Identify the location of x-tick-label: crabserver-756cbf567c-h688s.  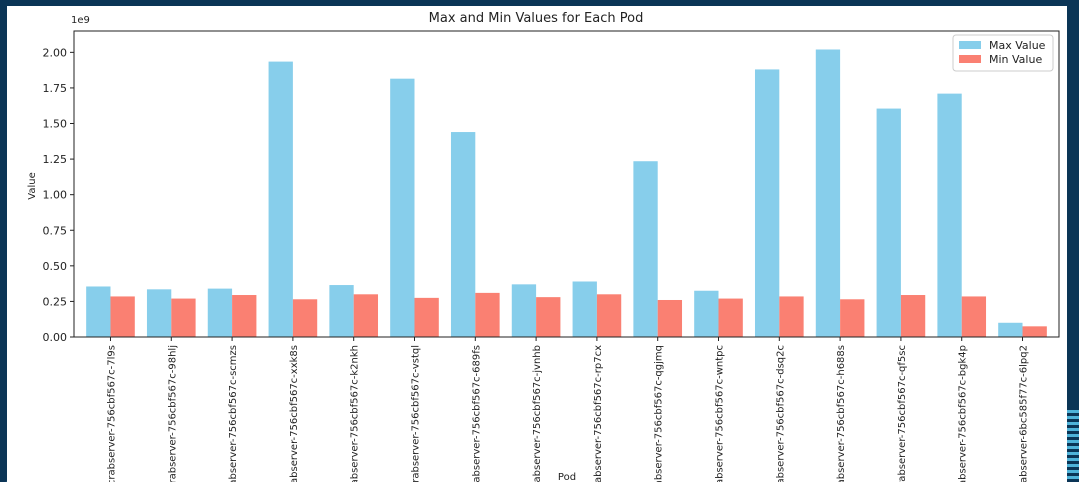
(841, 413).